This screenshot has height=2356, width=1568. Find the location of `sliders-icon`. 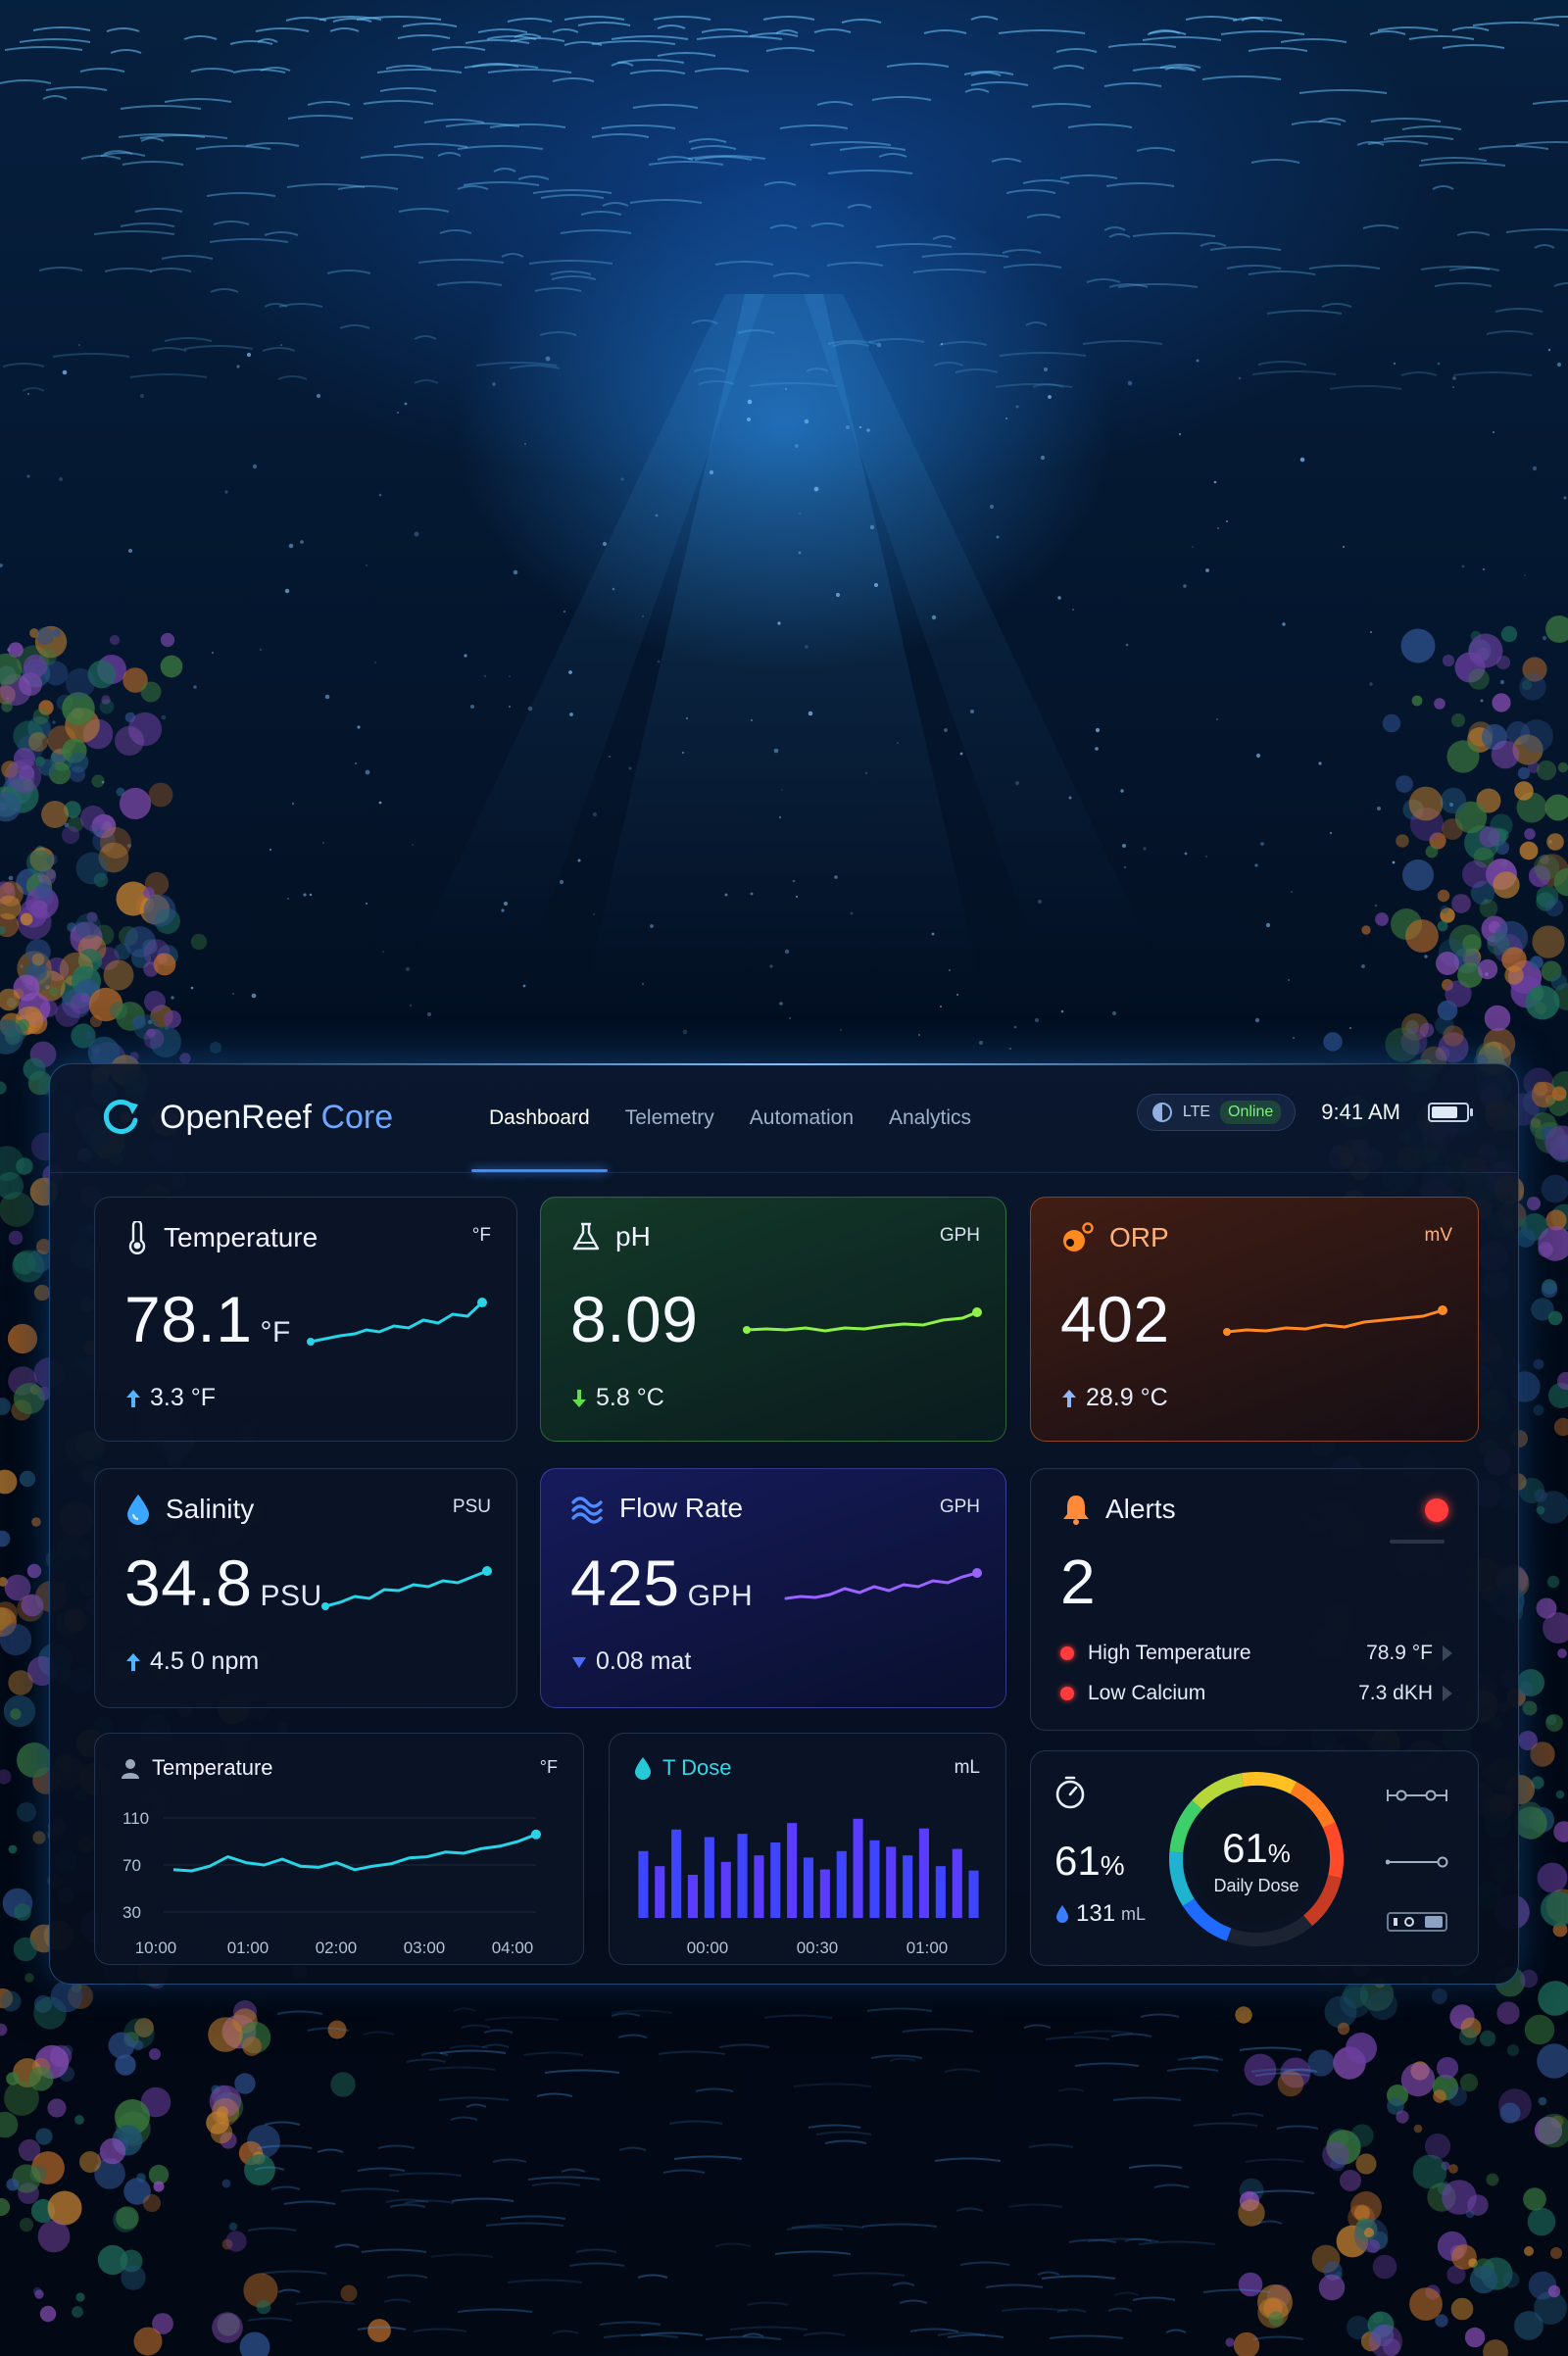

sliders-icon is located at coordinates (1417, 1795).